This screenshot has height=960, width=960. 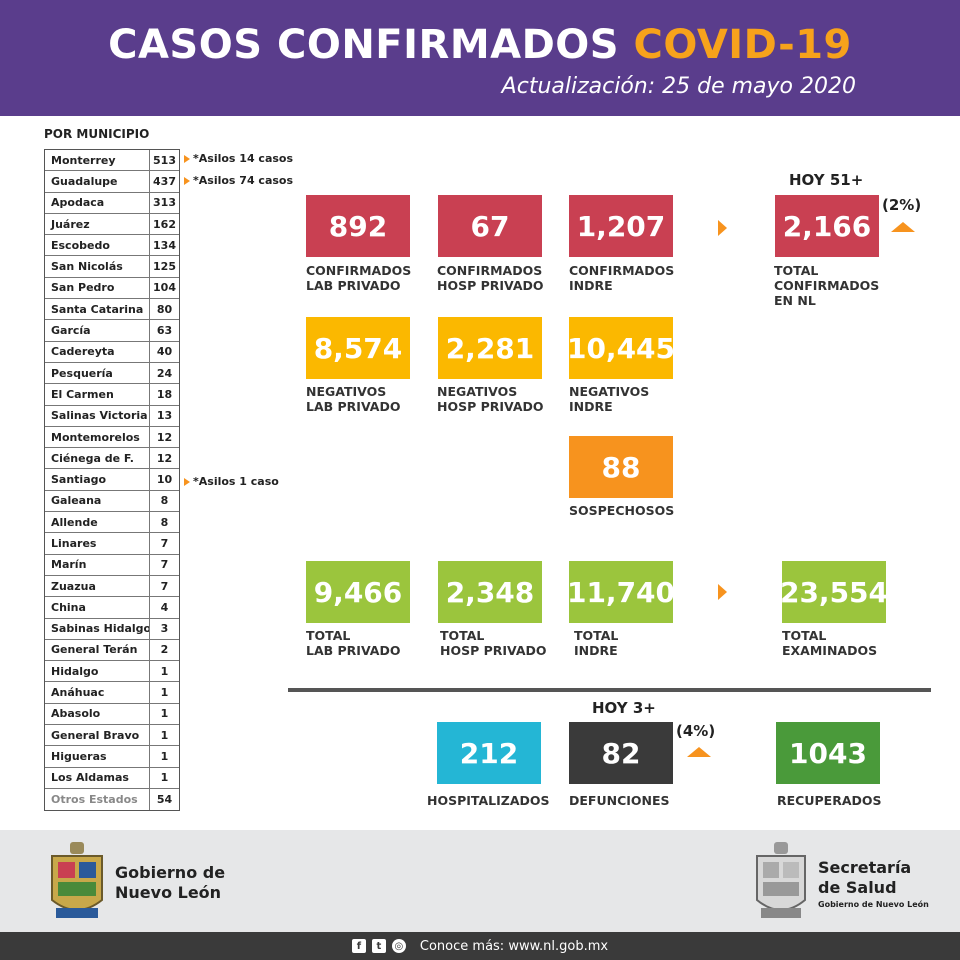 I want to click on sospechosos-card: 88, so click(x=621, y=467).